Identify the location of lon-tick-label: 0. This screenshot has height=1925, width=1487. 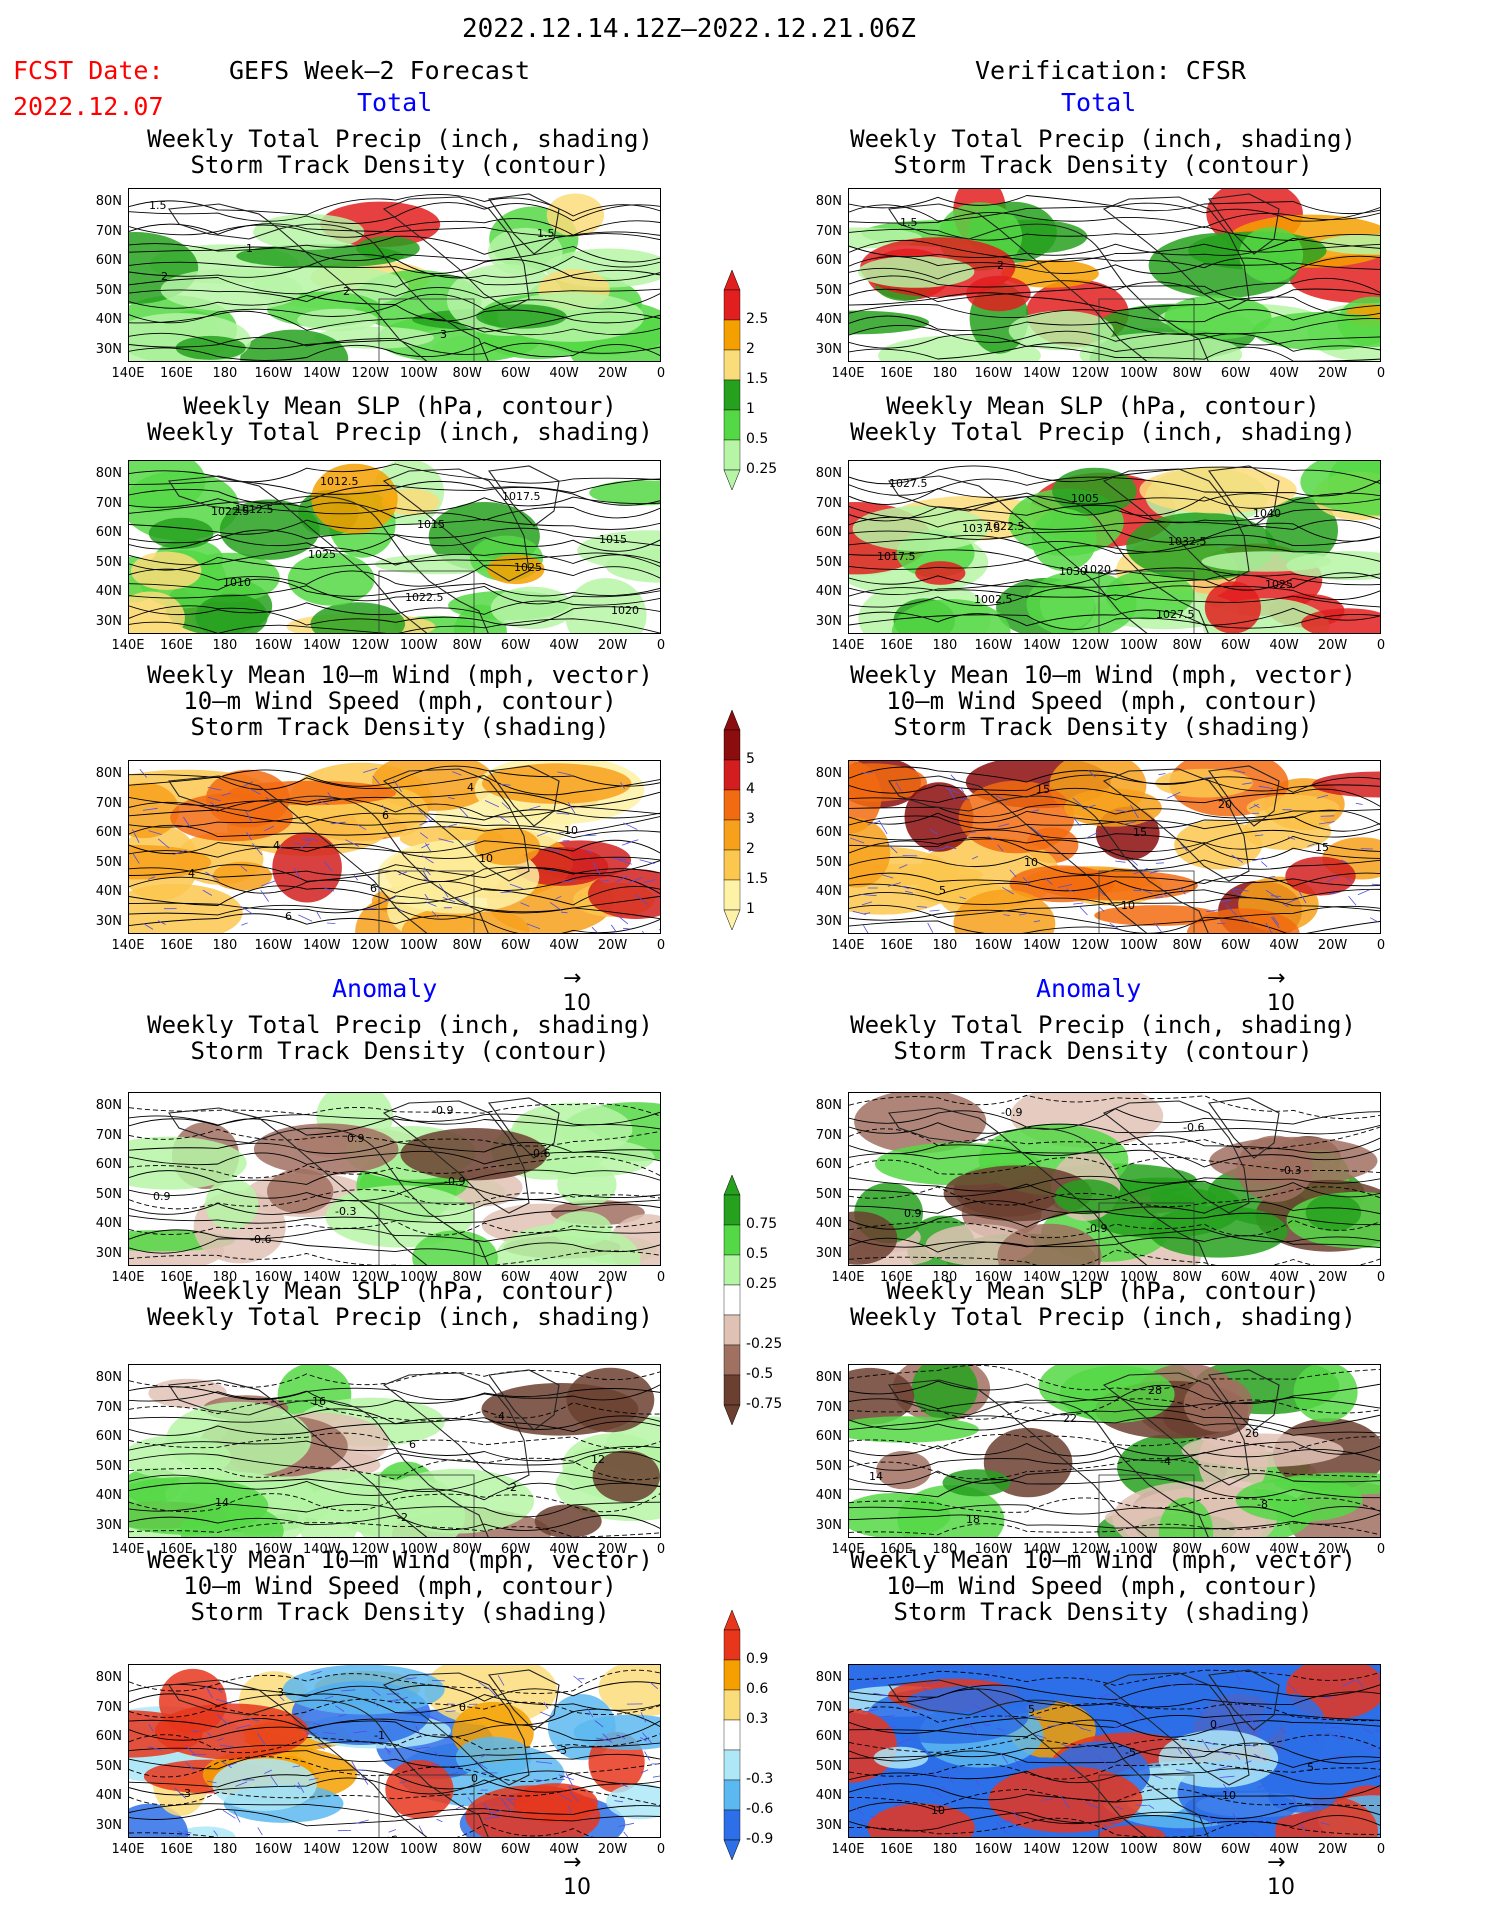
(661, 1277).